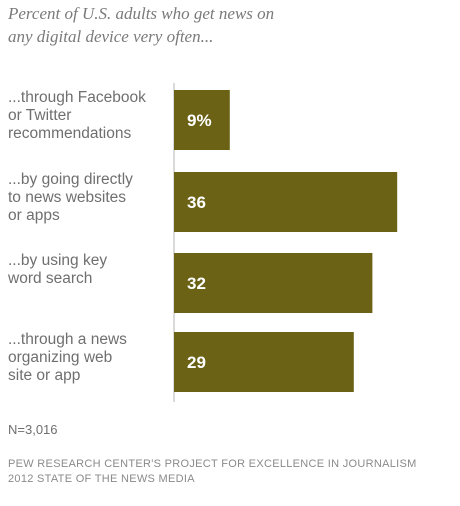 The height and width of the screenshot is (506, 460). Describe the element at coordinates (44, 375) in the screenshot. I see `category-label-3-line-2: site or app` at that location.